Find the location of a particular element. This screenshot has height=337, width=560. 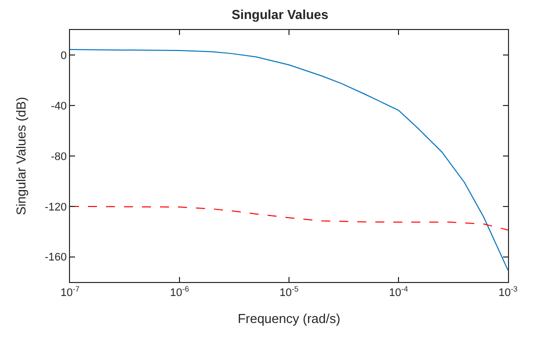

x-tick-label: 10$^{-3}$ is located at coordinates (508, 292).